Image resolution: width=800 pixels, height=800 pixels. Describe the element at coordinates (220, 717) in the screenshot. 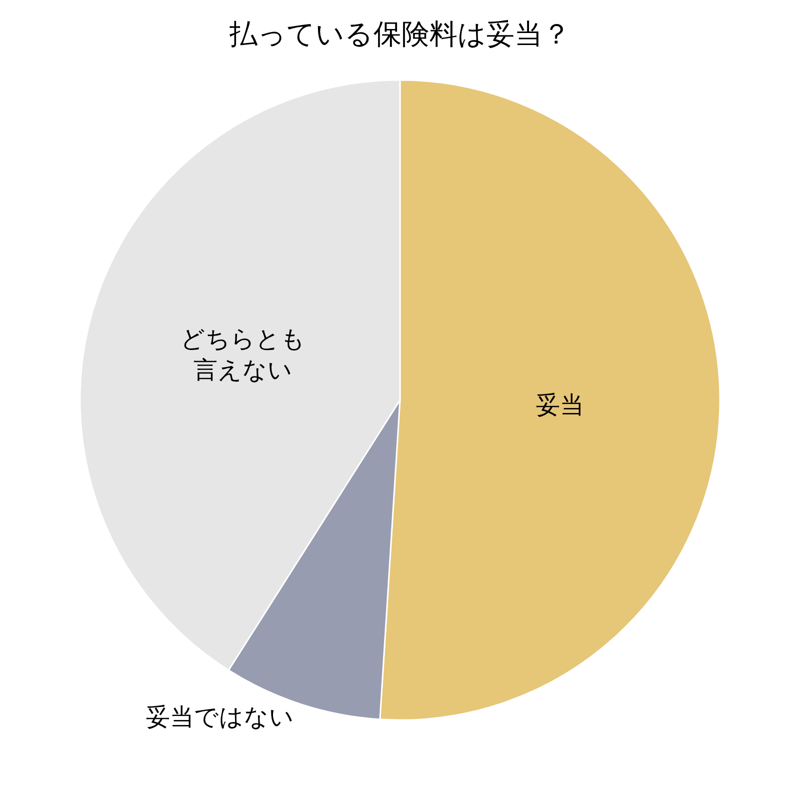

I see `slice-label: 妥当ではない` at that location.